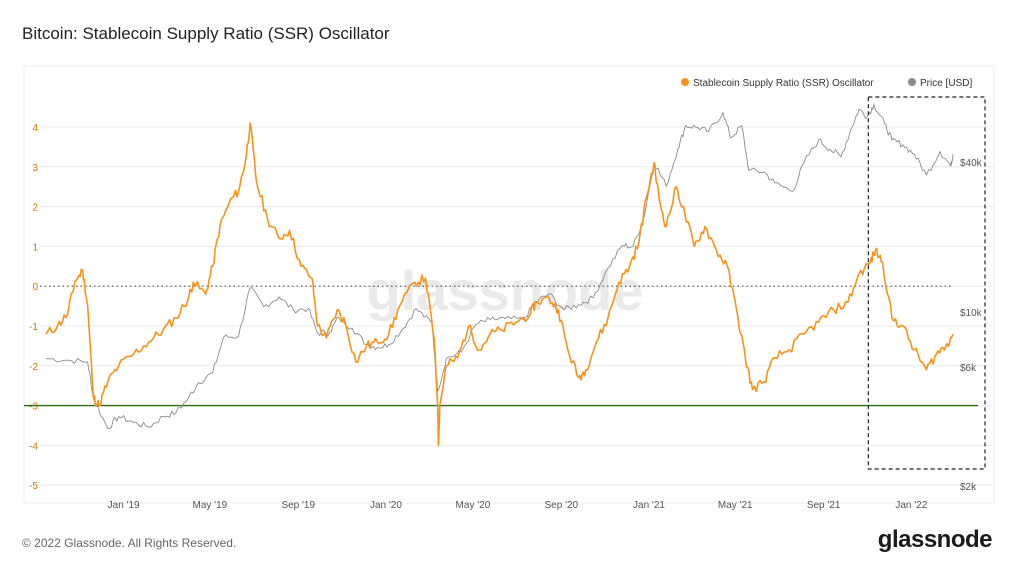 The height and width of the screenshot is (569, 1024). I want to click on y-tick-label-right: $6k, so click(968, 368).